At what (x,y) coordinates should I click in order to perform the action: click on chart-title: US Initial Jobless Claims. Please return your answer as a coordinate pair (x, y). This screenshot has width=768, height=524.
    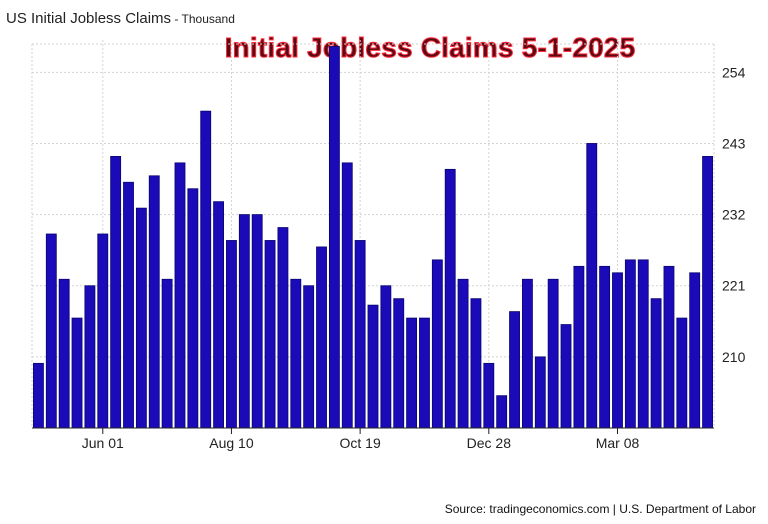
    Looking at the image, I should click on (89, 18).